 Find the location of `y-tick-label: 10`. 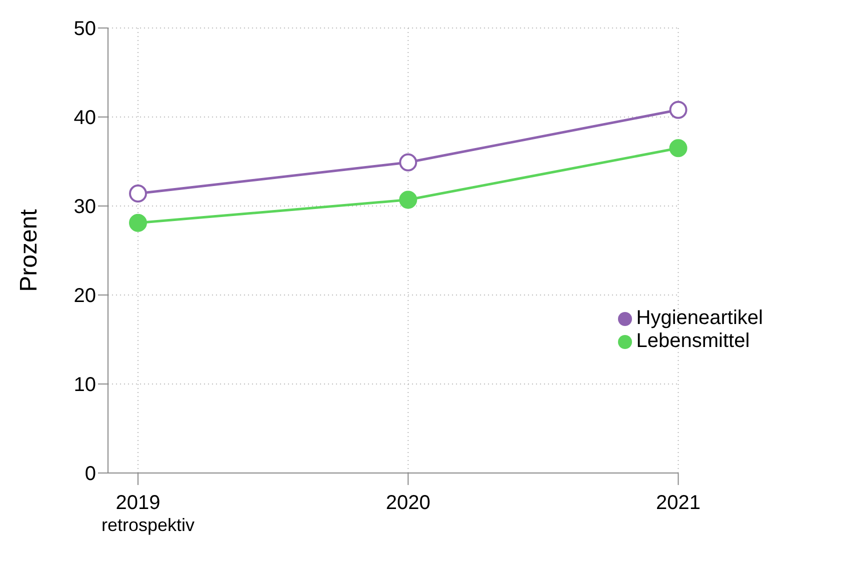

y-tick-label: 10 is located at coordinates (85, 385).